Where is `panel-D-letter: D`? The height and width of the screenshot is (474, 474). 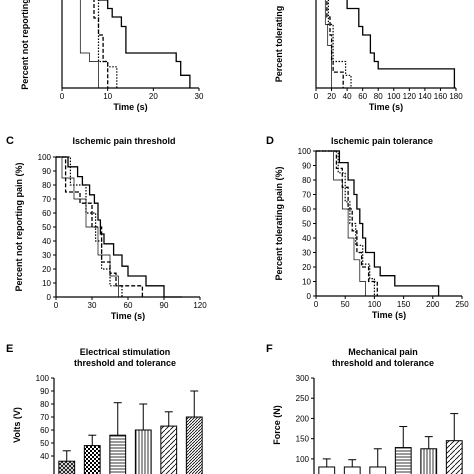 panel-D-letter: D is located at coordinates (270, 141).